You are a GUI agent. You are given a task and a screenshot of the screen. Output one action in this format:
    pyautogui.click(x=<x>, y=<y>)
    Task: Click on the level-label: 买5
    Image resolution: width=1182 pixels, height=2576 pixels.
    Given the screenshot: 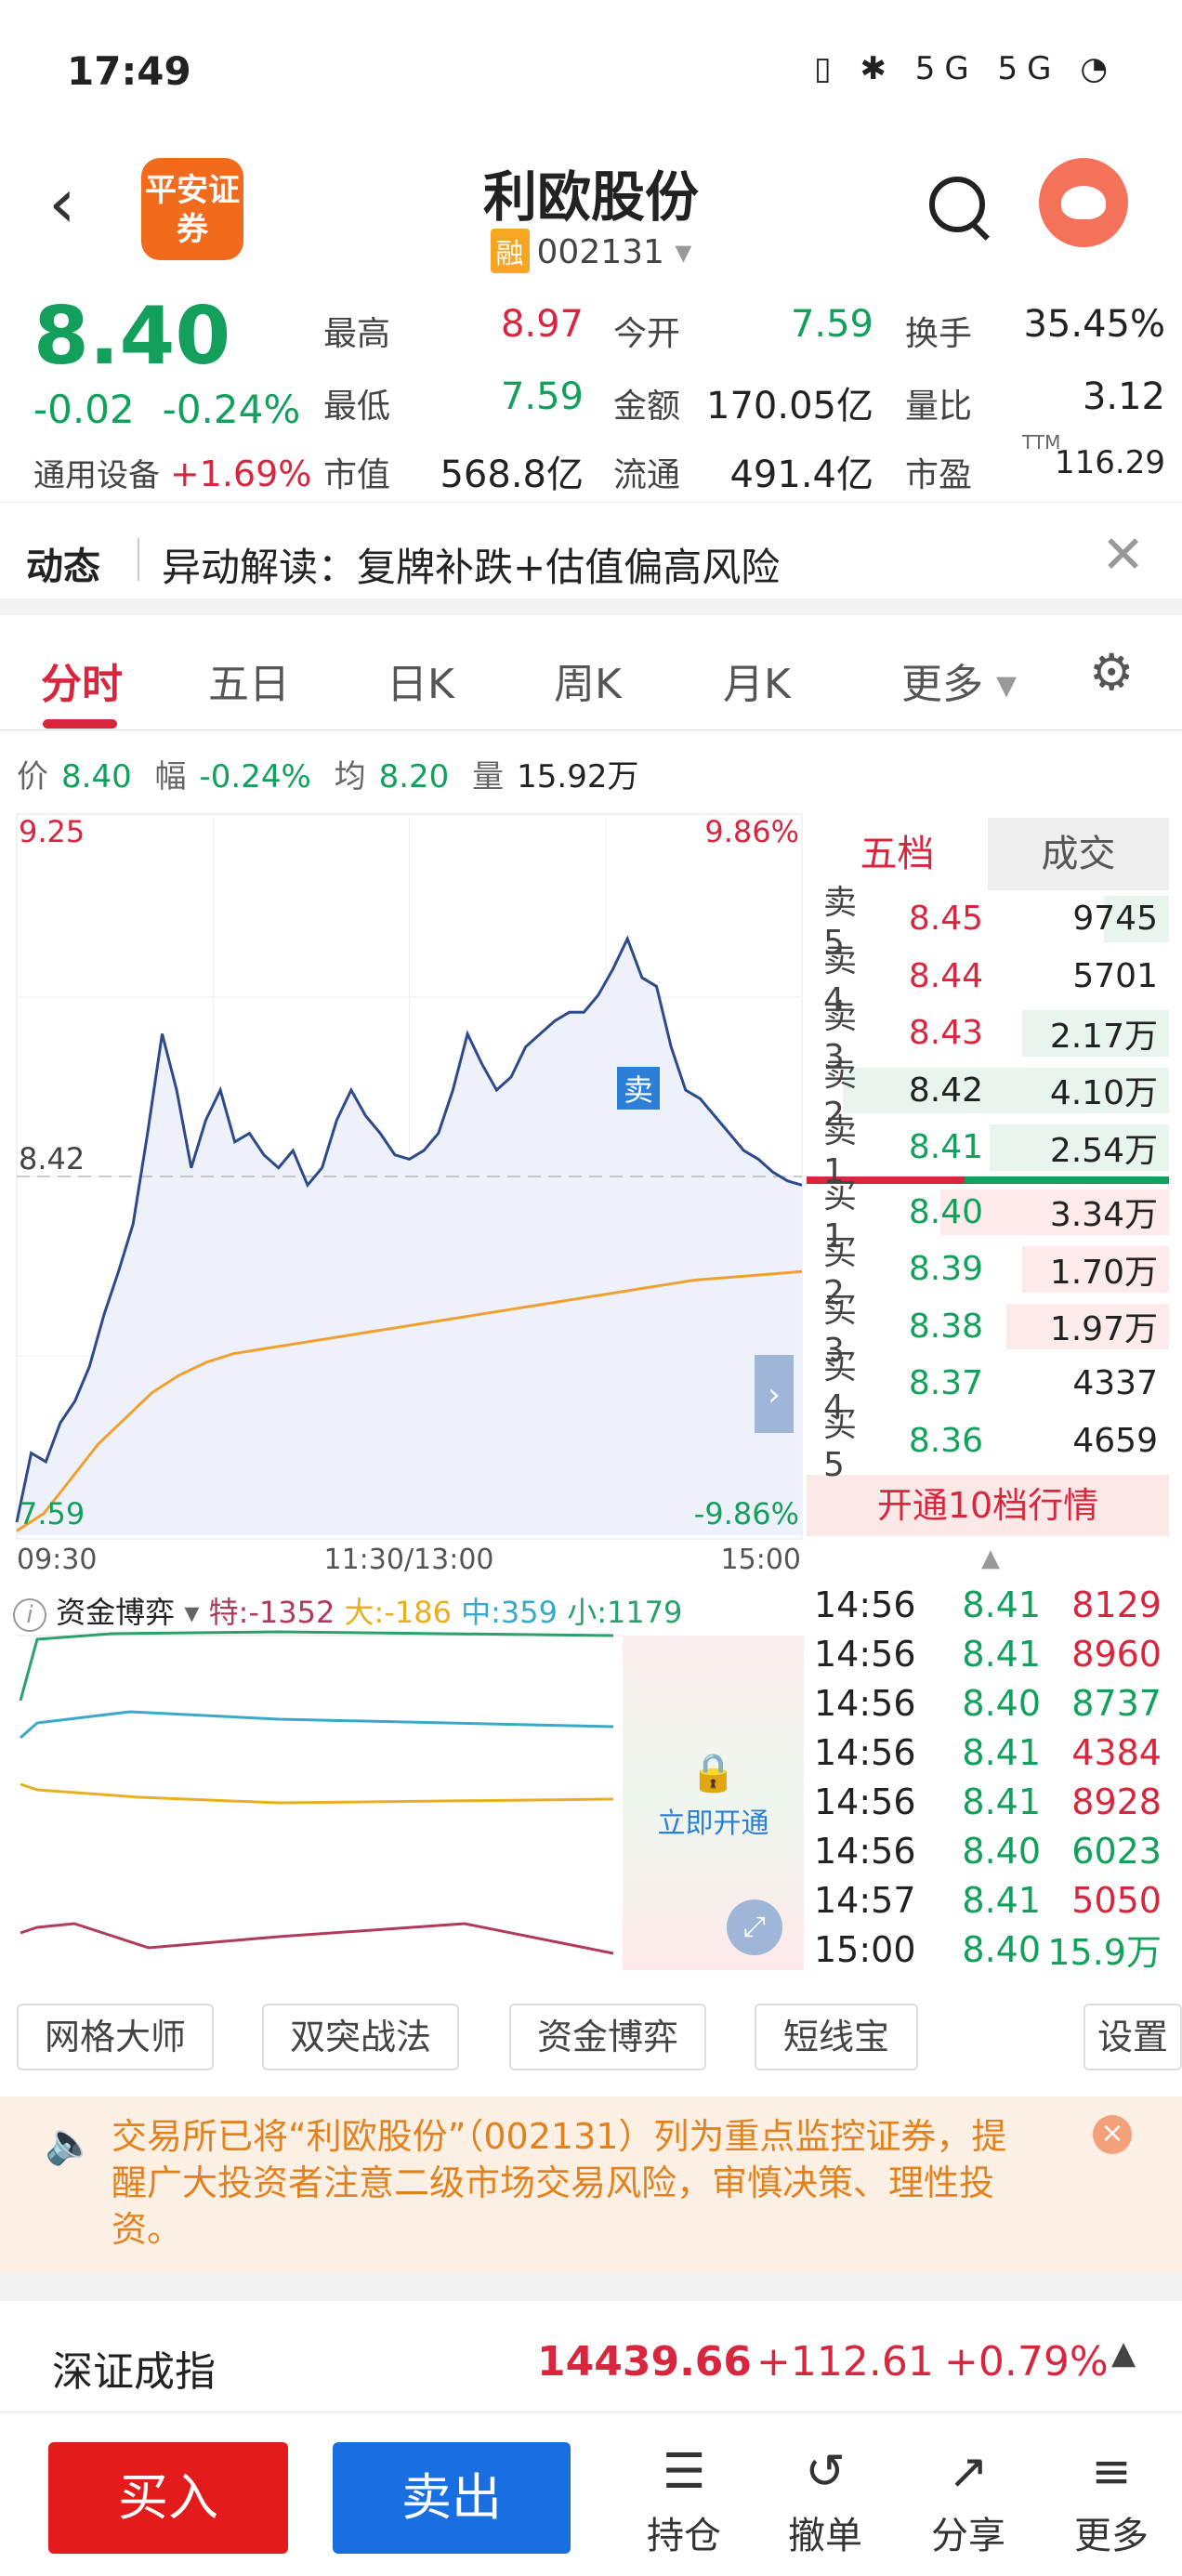 What is the action you would take?
    pyautogui.click(x=840, y=1444)
    